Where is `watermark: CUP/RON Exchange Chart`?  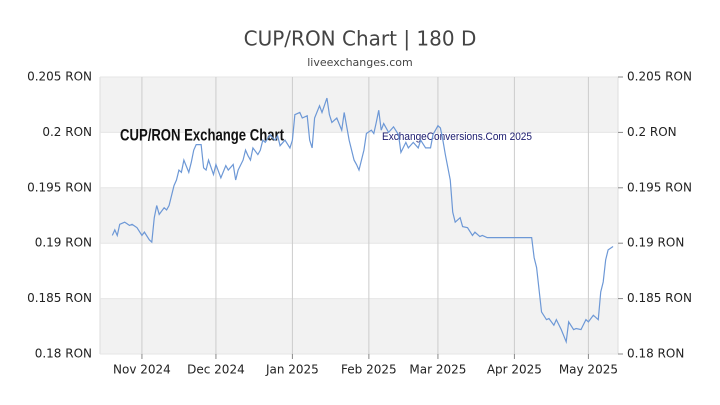 watermark: CUP/RON Exchange Chart is located at coordinates (202, 134).